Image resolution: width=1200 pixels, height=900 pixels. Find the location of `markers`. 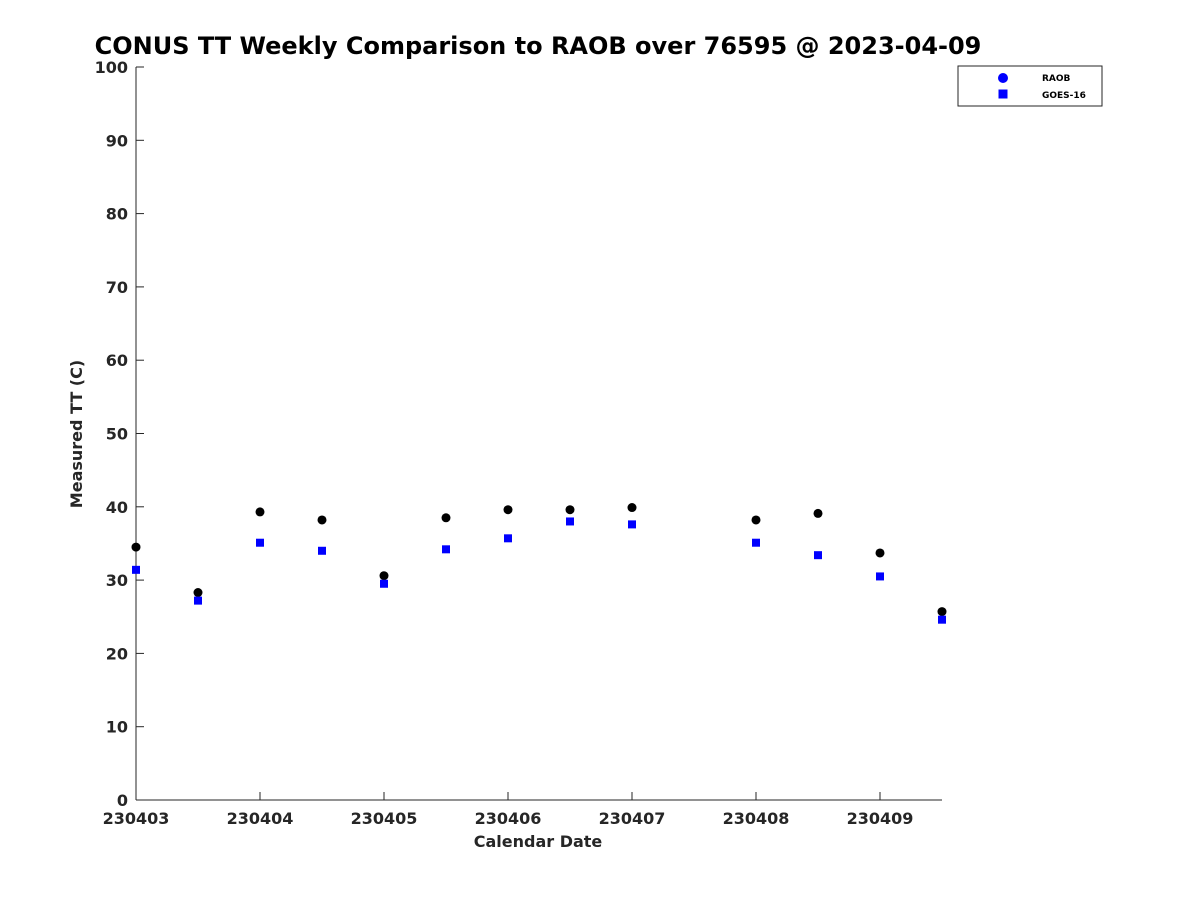

markers is located at coordinates (539, 563).